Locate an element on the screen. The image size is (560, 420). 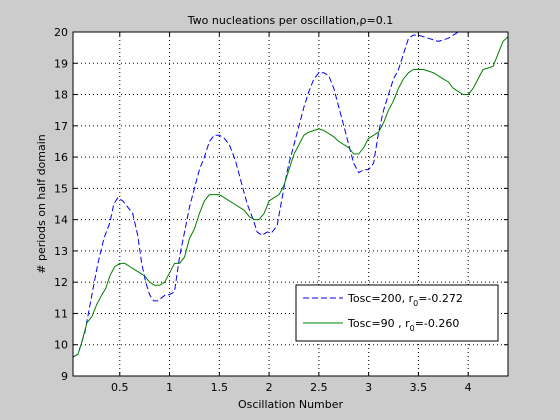
y-tick-label: 9 is located at coordinates (64, 376).